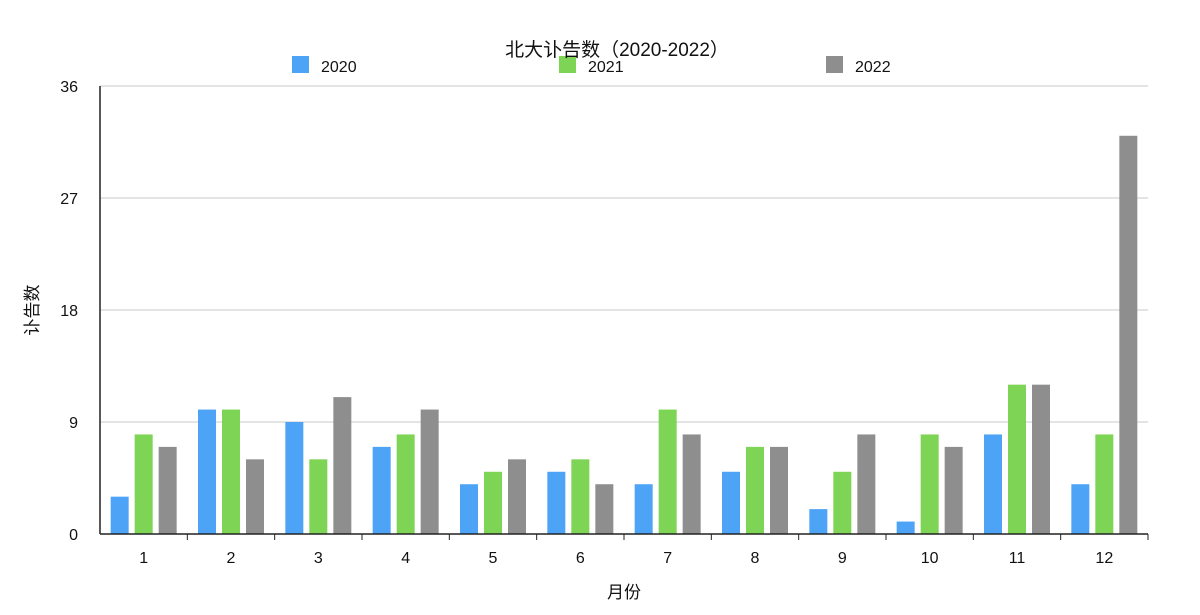  What do you see at coordinates (834, 64) in the screenshot?
I see `legend-swatch-2022` at bounding box center [834, 64].